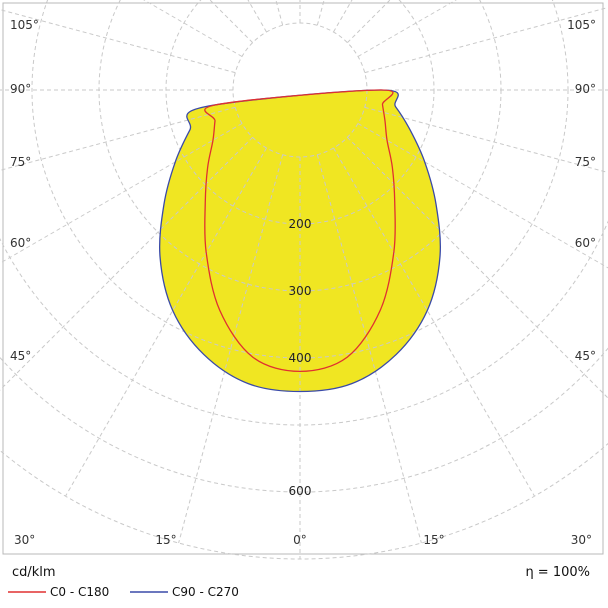  I want to click on angle-label-right-90: 90°, so click(585, 89).